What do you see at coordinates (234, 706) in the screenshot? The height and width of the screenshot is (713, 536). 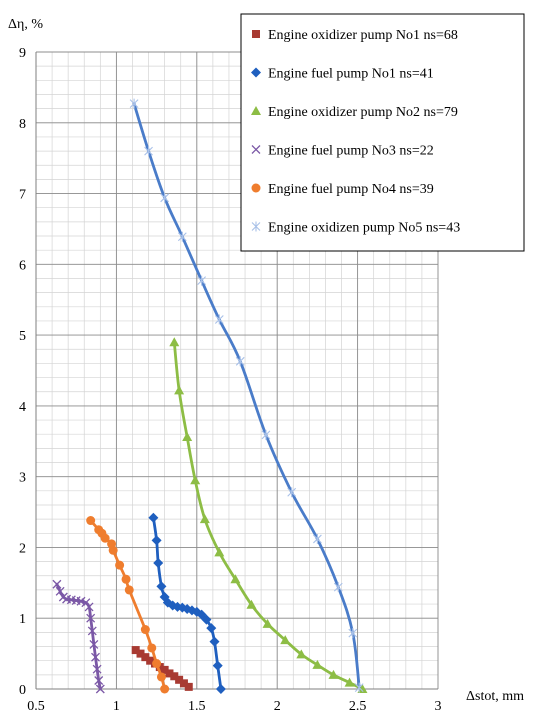 I see `x-tick-labels: 0.5 1 1.5 2 2.5 3` at bounding box center [234, 706].